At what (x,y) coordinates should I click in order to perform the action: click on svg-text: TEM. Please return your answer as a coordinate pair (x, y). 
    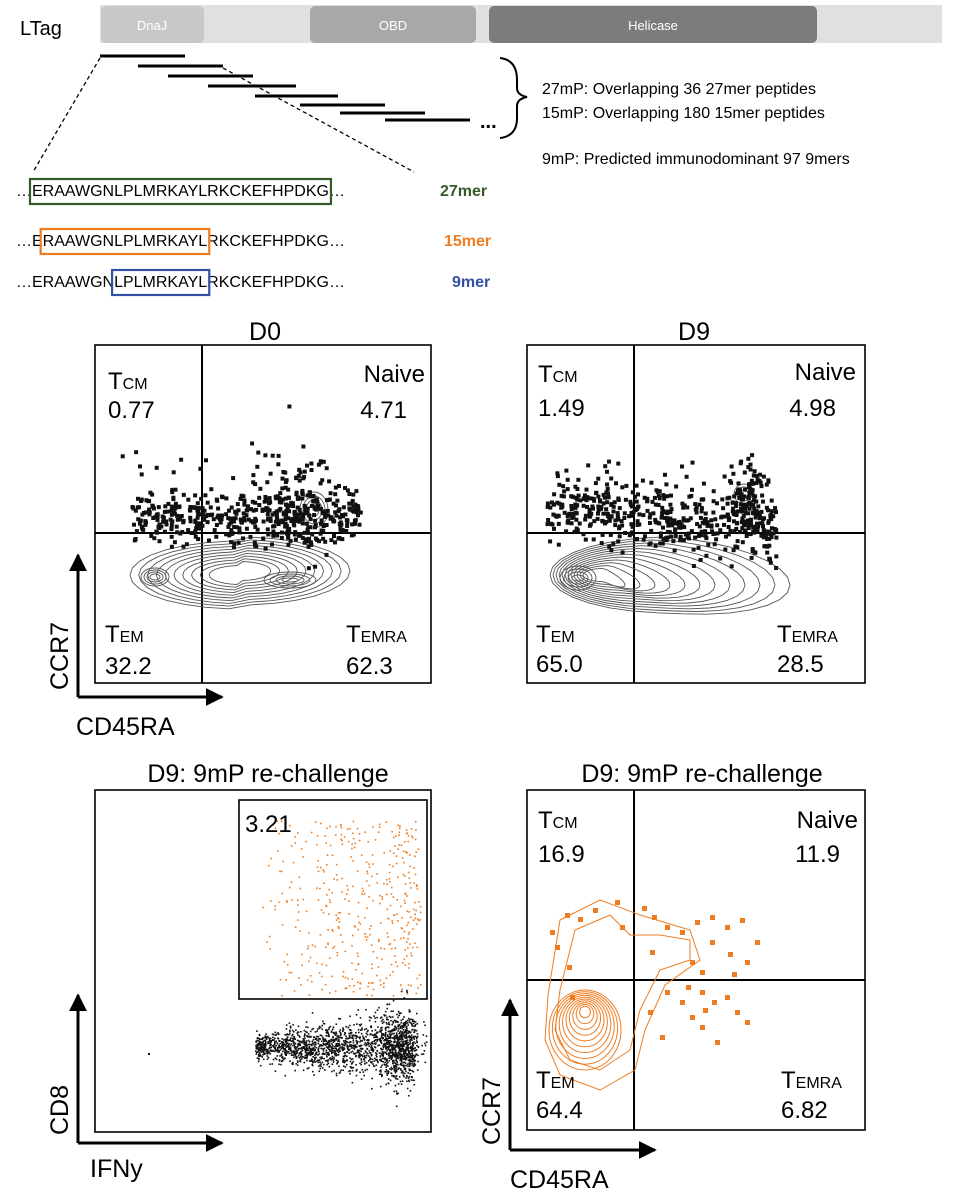
    Looking at the image, I should click on (555, 1080).